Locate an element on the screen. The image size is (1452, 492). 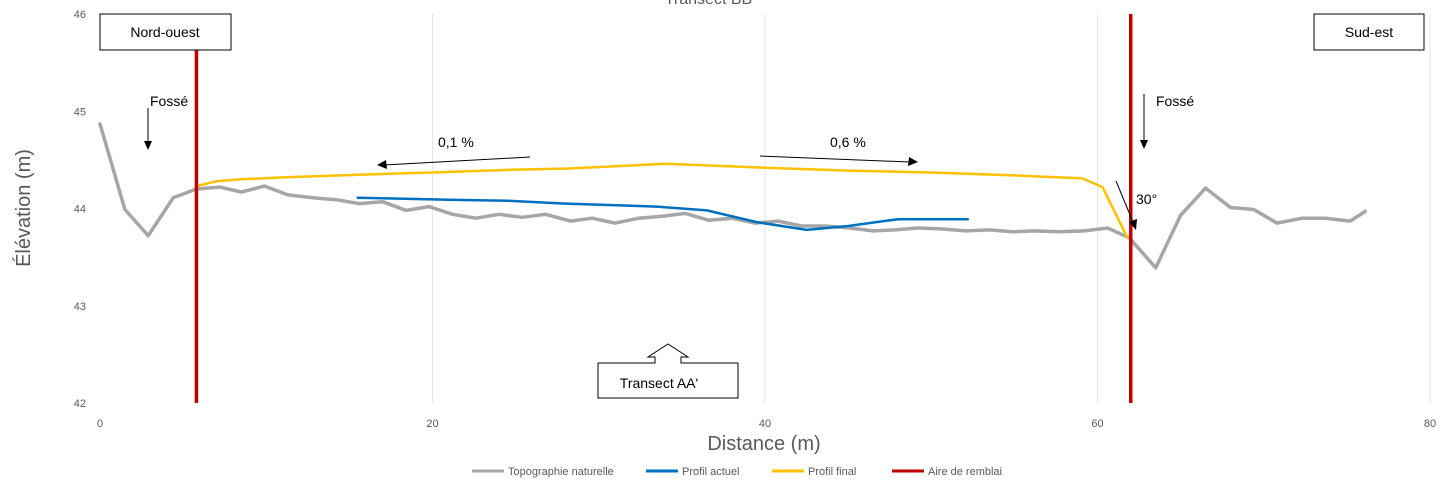
slope-right-annotation: 0,6 % is located at coordinates (838, 150).